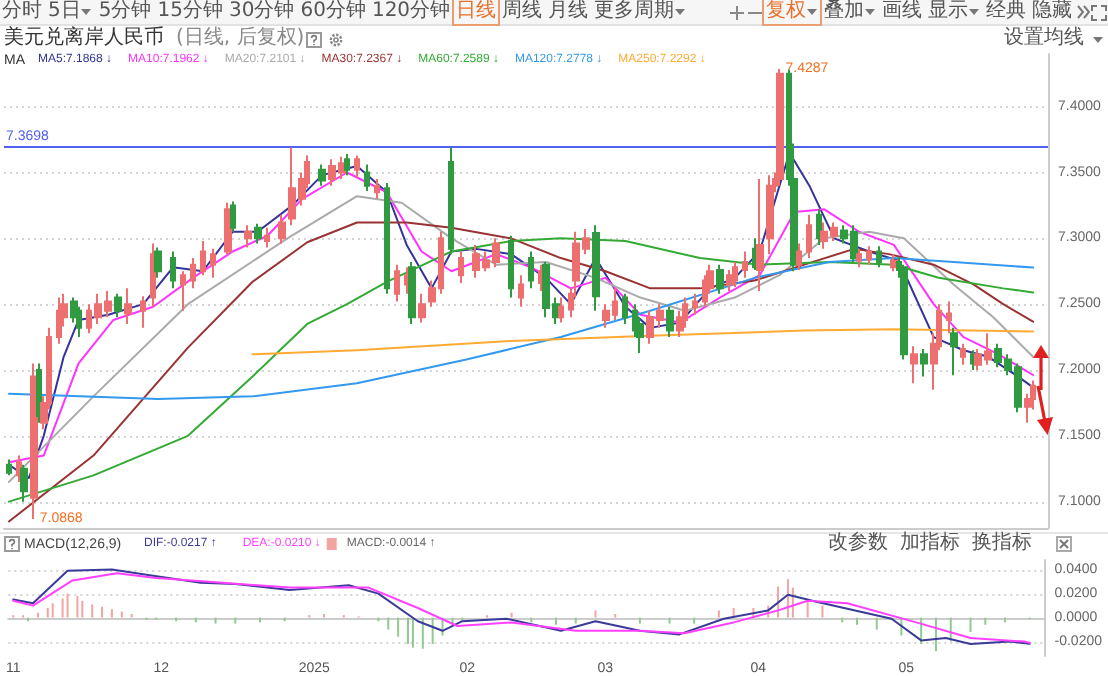  I want to click on text: 15分钟, so click(190, 12).